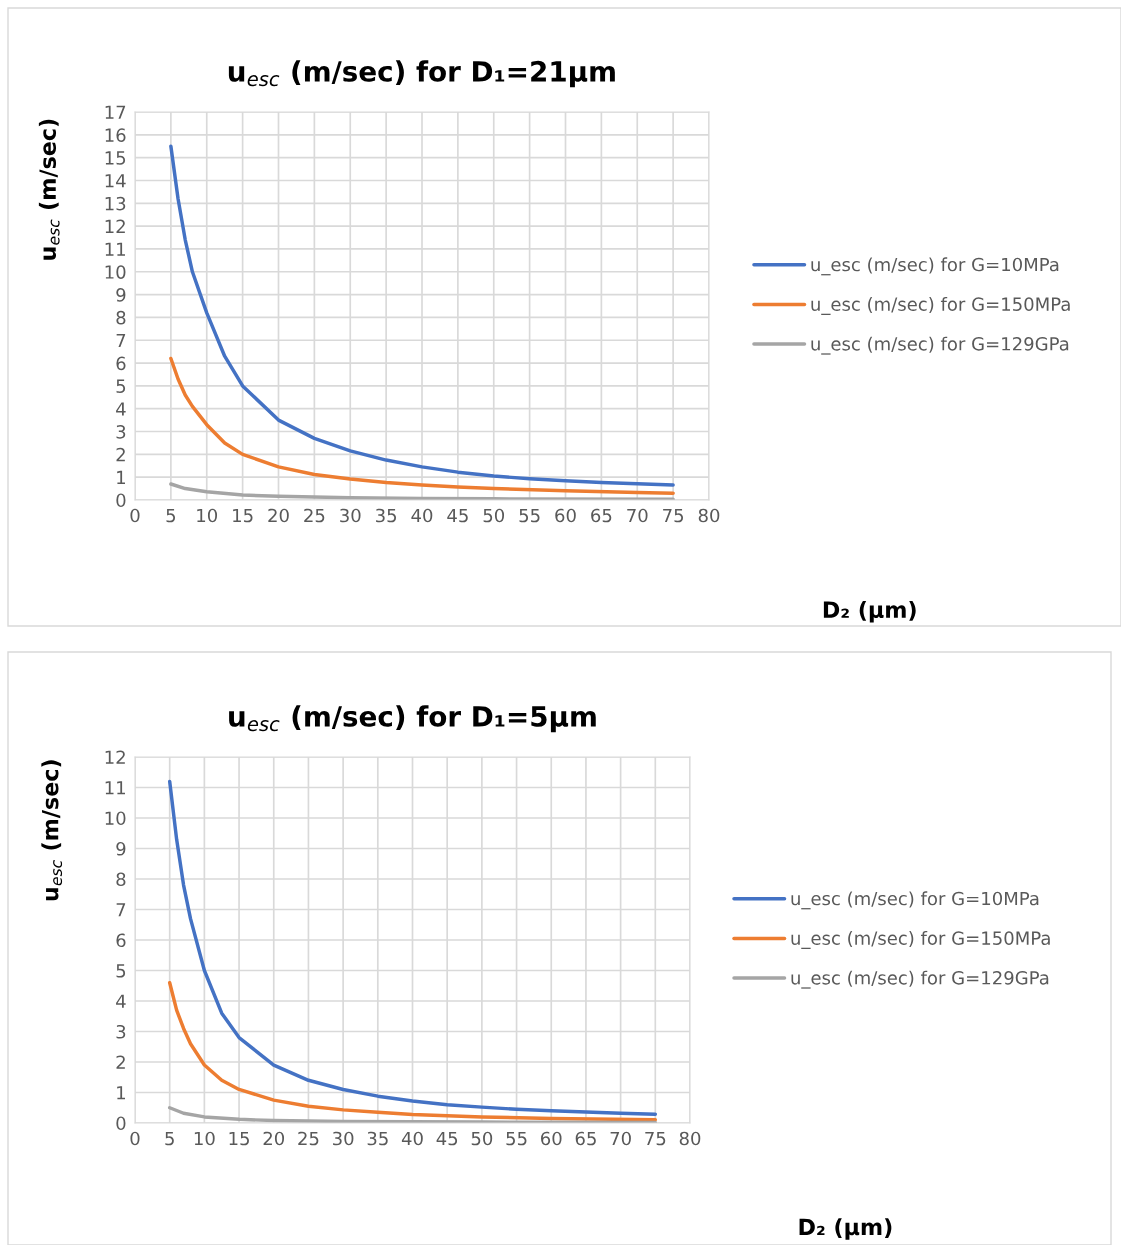 The image size is (1121, 1245). I want to click on y-tick-label: 17, so click(115, 112).